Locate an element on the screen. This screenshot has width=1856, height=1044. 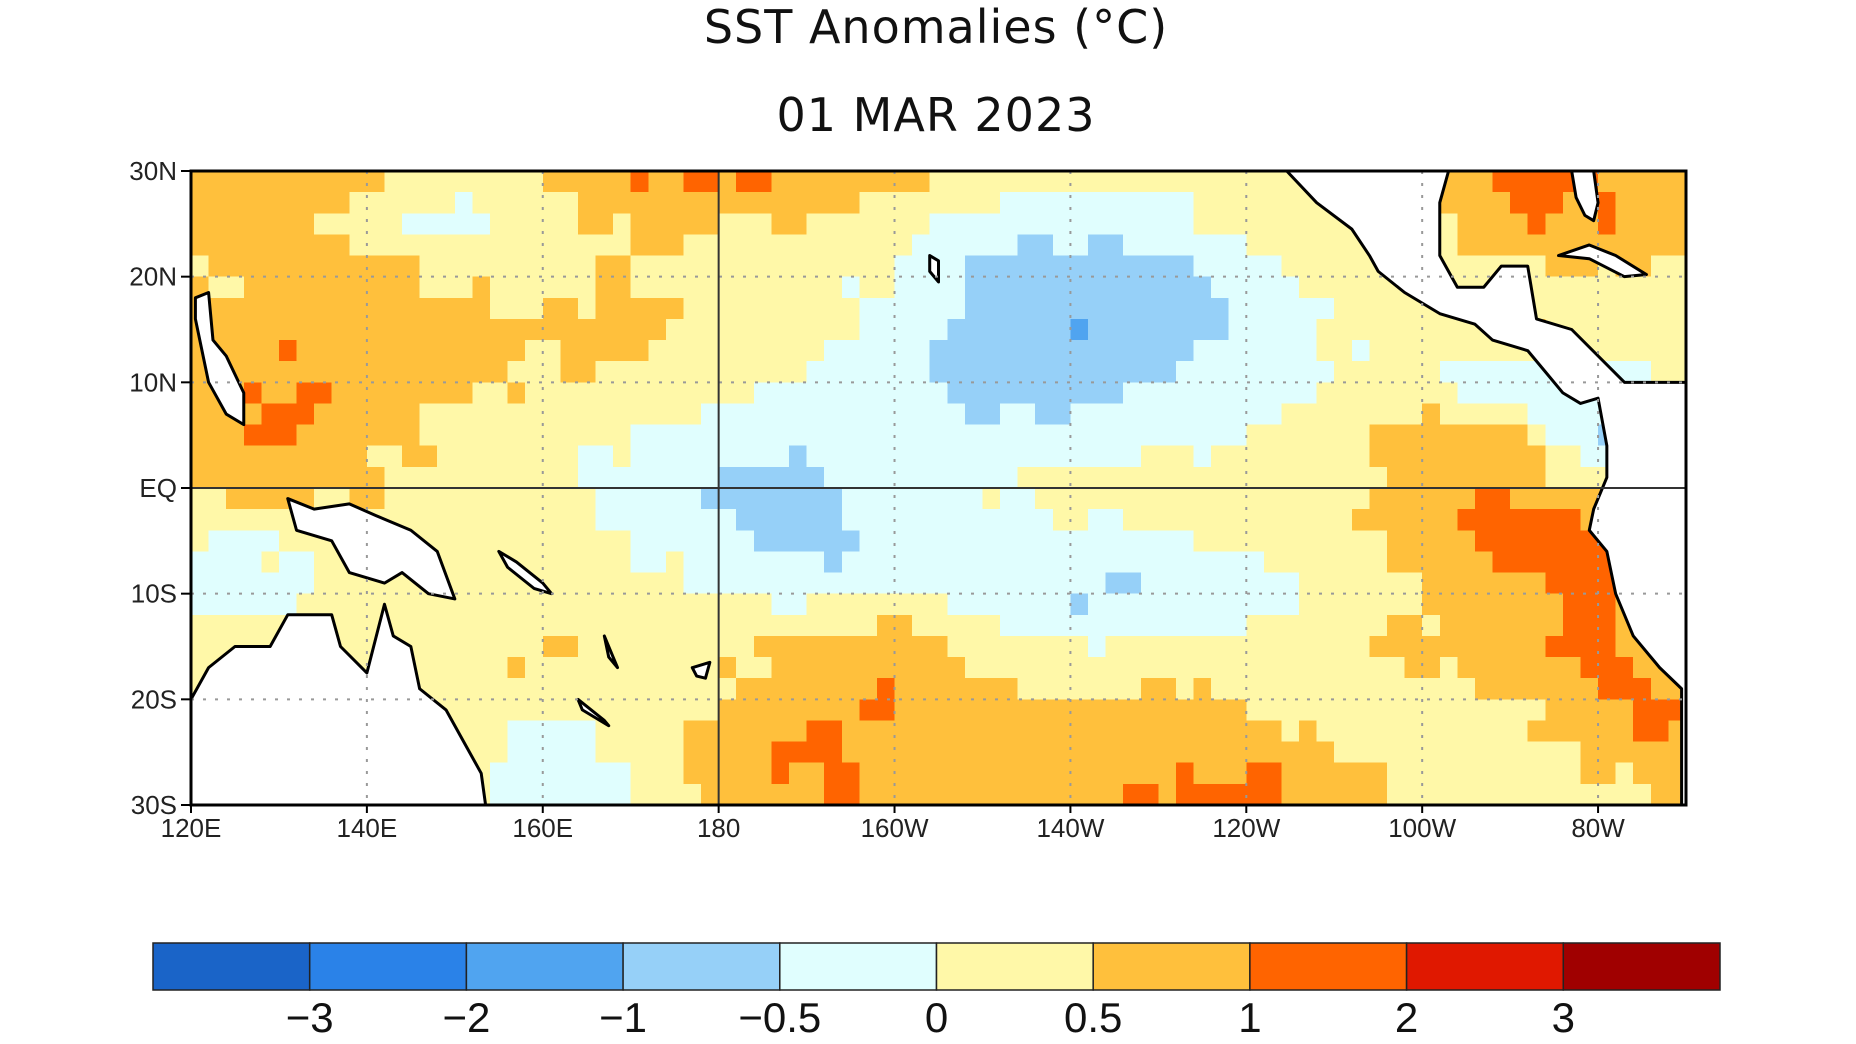
new-guinea-land is located at coordinates (371, 549).